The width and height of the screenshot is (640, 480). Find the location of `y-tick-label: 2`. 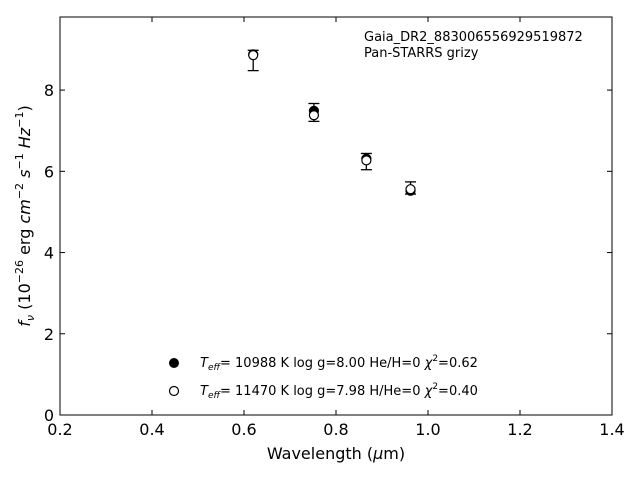

y-tick-label: 2 is located at coordinates (49, 334).